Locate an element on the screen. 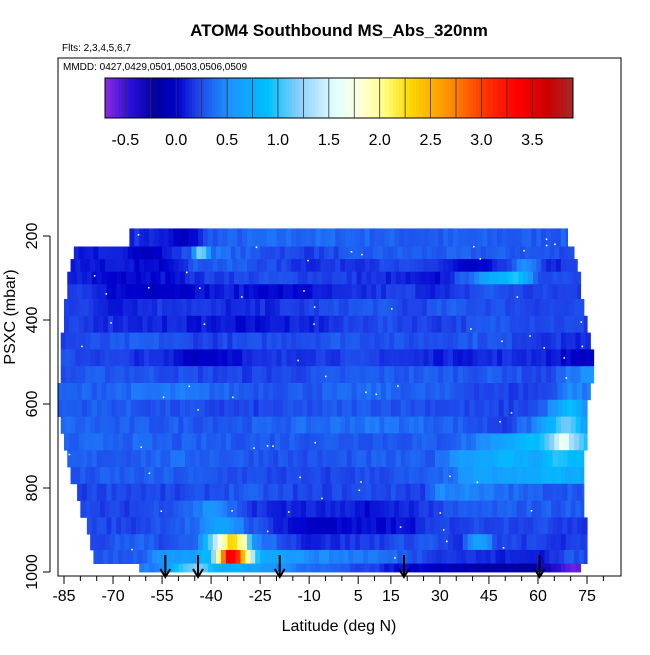 The height and width of the screenshot is (655, 650). colorbar-tick-label: 3.5 is located at coordinates (532, 140).